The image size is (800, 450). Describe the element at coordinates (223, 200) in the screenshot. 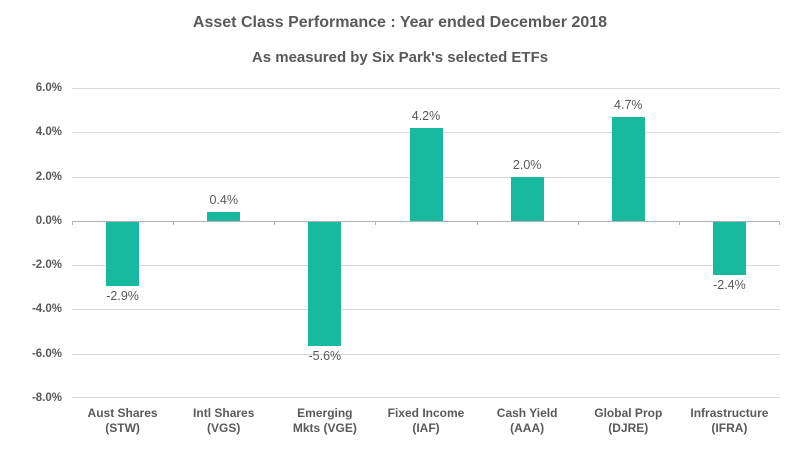

I see `bar-value-label: 0.4%` at that location.